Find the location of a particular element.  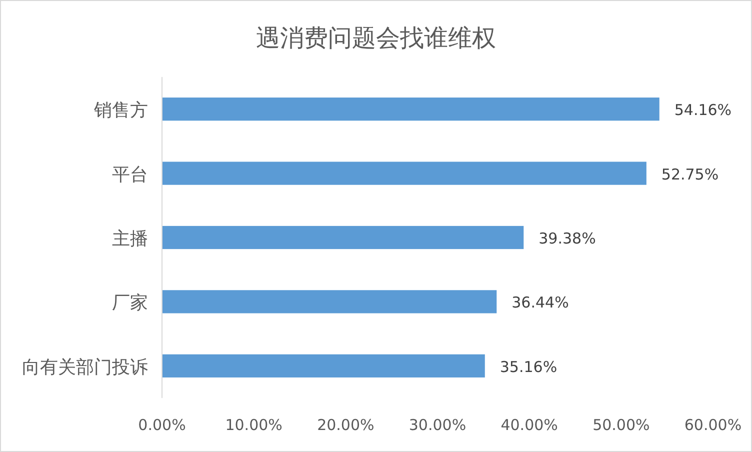

chart-title: 遇消费问题会找谁维权 is located at coordinates (376, 38).